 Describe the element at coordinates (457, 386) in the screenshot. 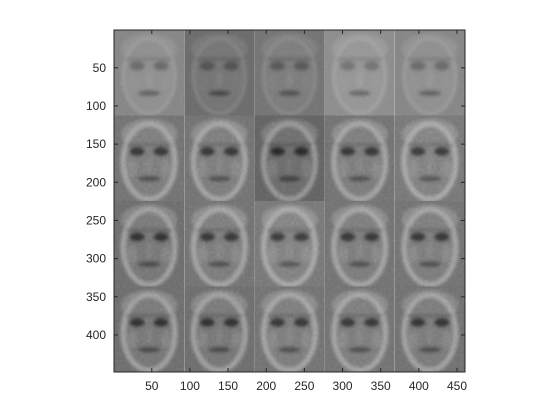

I see `x-tick-label-450: 450` at that location.